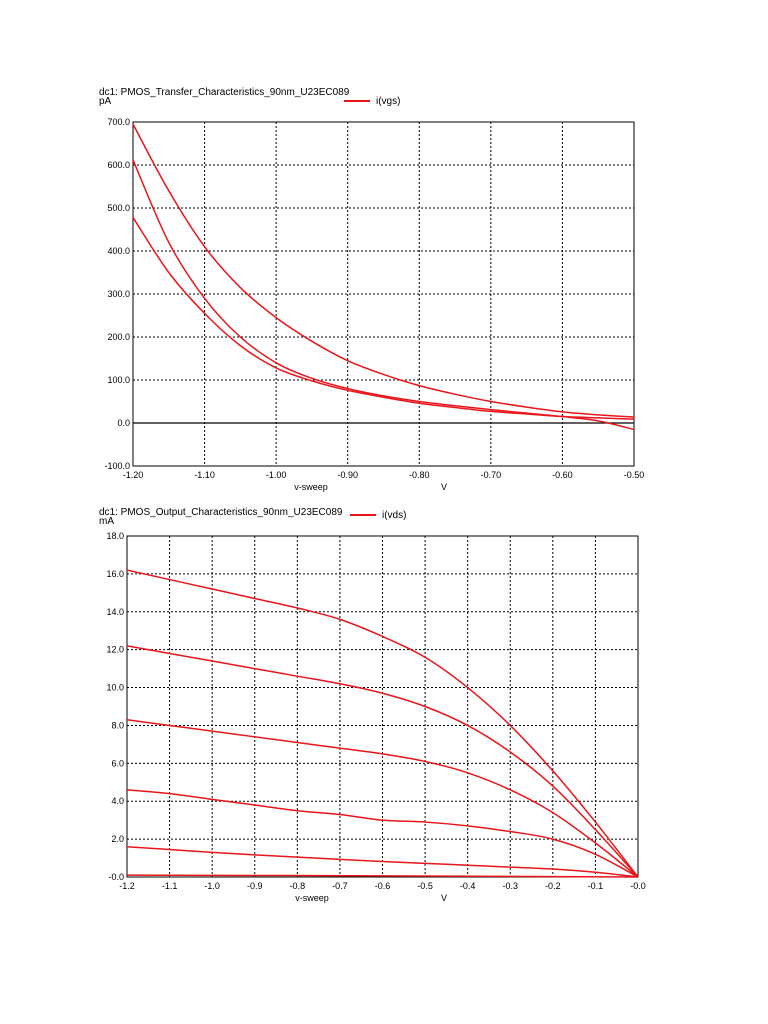 This screenshot has width=768, height=1024. I want to click on y-tick-label: 14.0, so click(115, 612).